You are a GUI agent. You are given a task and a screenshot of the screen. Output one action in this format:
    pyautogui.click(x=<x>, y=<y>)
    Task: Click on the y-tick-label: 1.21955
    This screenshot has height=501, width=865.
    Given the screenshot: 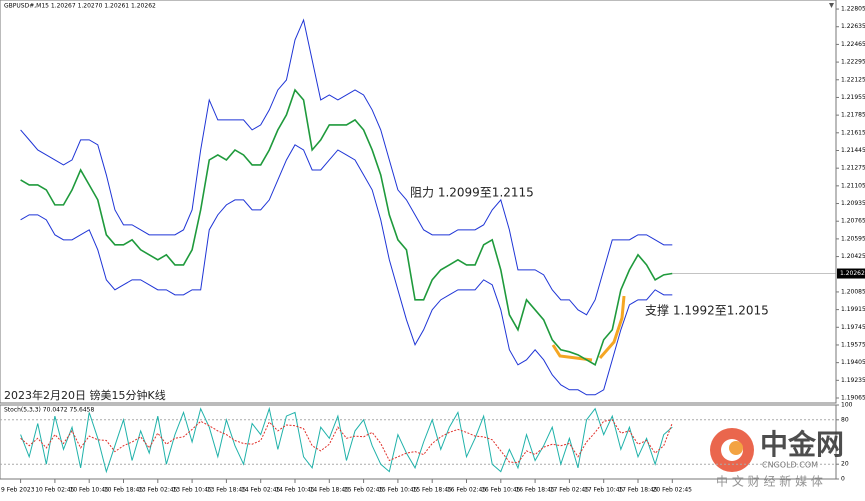 What is the action you would take?
    pyautogui.click(x=853, y=97)
    